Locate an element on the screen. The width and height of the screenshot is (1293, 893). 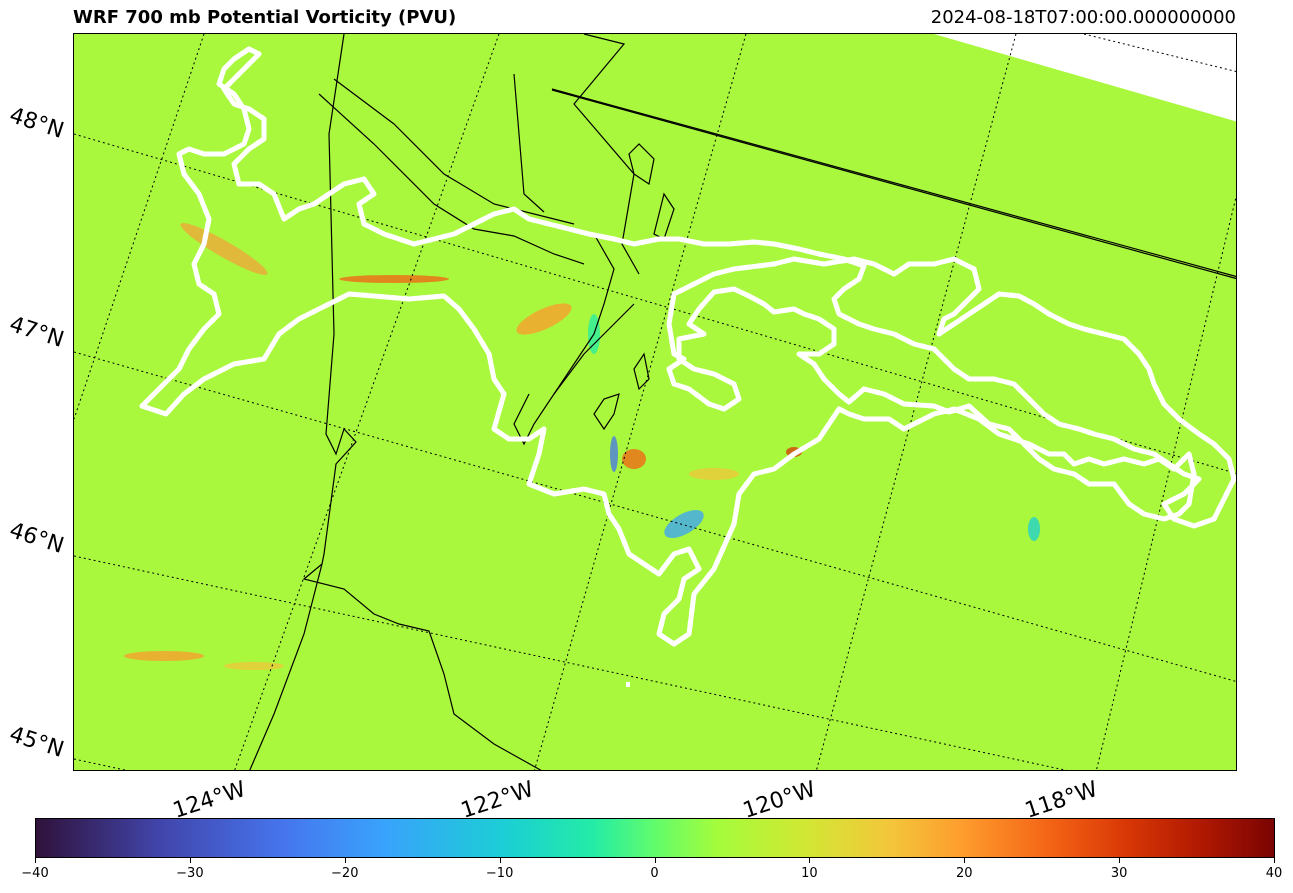
small-marker is located at coordinates (628, 684).